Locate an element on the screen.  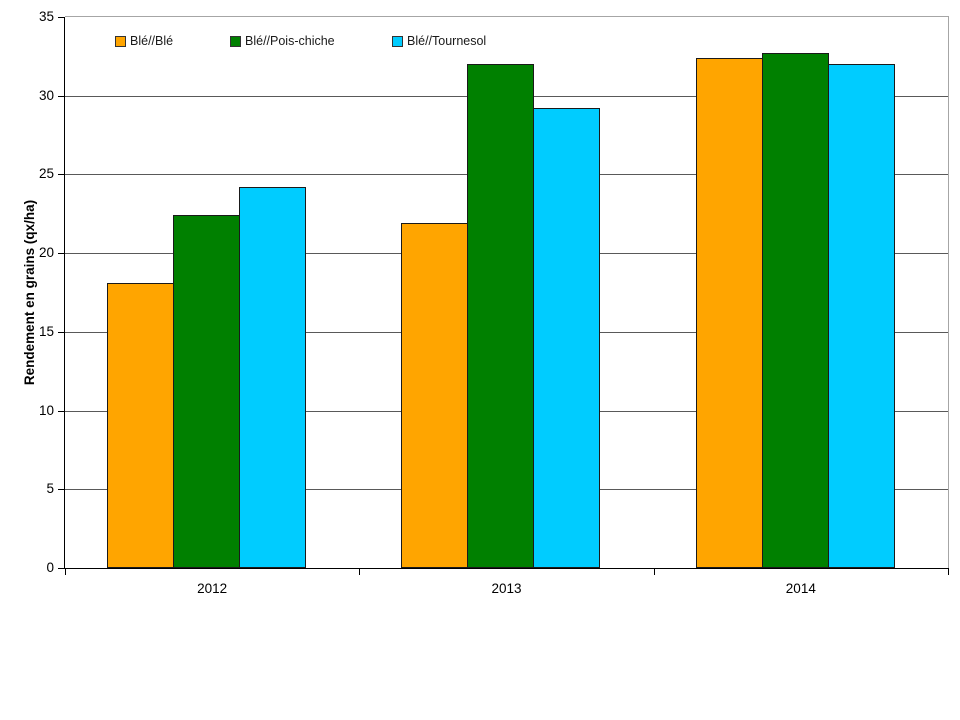
legend-item: Blé//Pois-chiche is located at coordinates (282, 41).